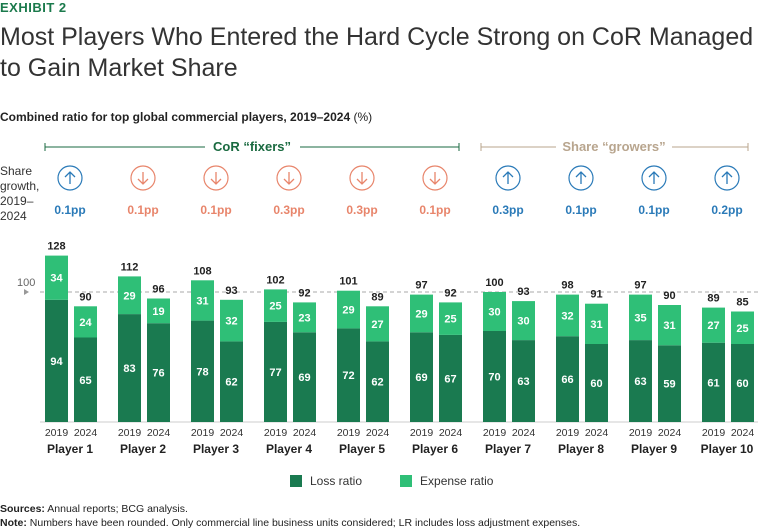  Describe the element at coordinates (669, 296) in the screenshot. I see `total-value-label: 90` at that location.